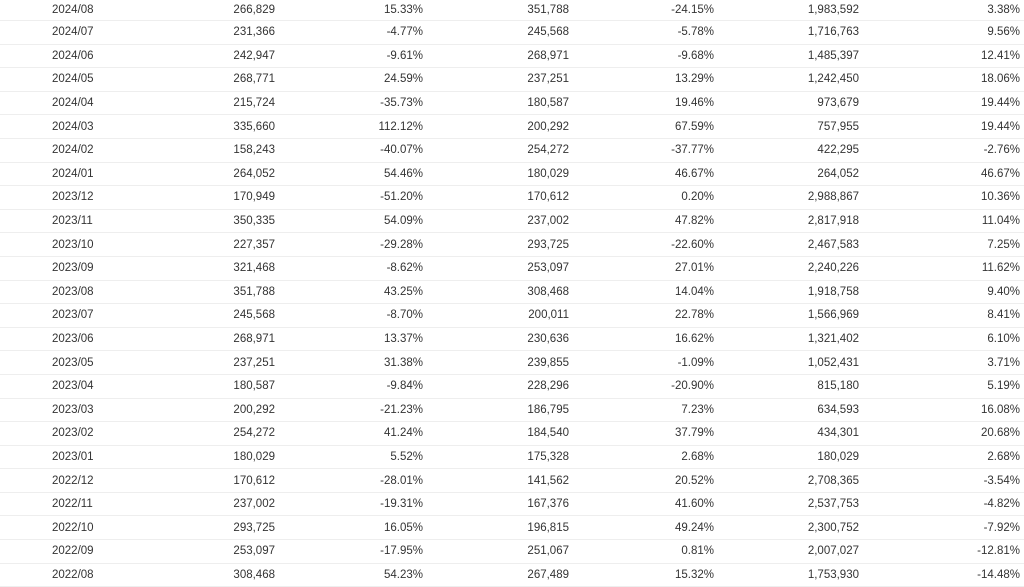  Describe the element at coordinates (799, 528) in the screenshot. I see `cell-cumulative: 2,300,752` at that location.